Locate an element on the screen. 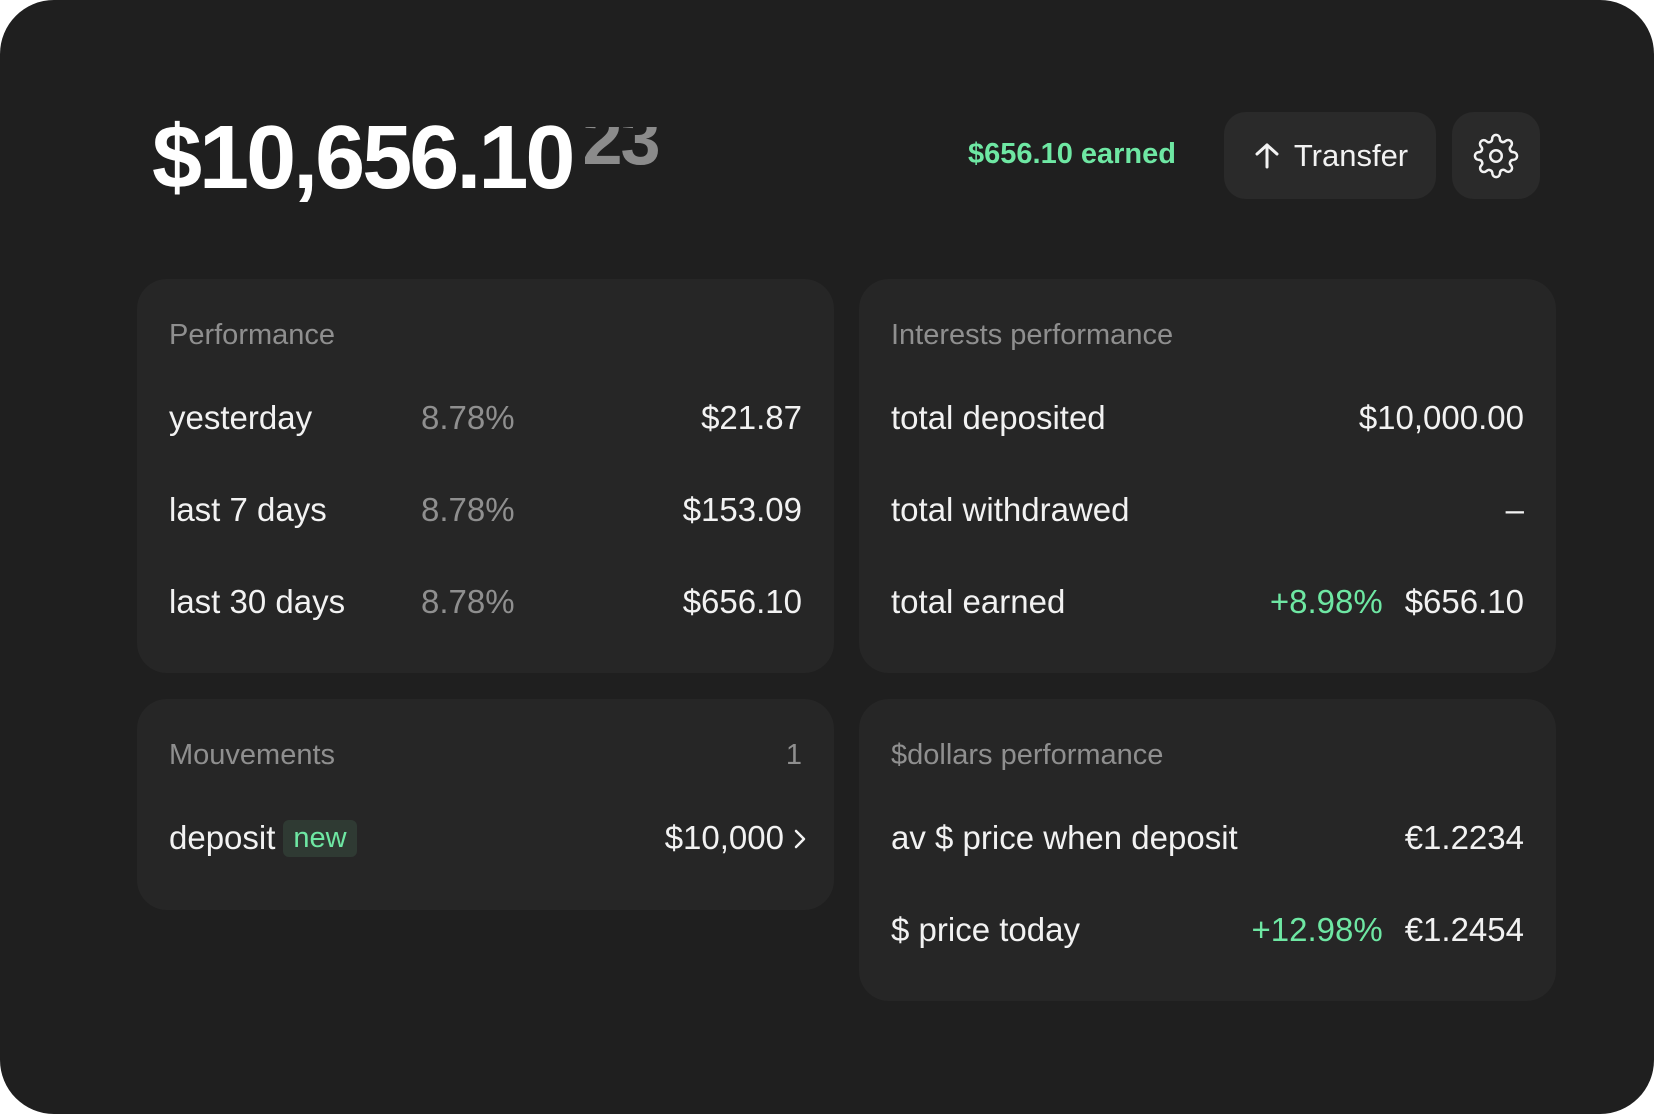  performance-row: last 7 days 8.78% $153.09 is located at coordinates (485, 513).